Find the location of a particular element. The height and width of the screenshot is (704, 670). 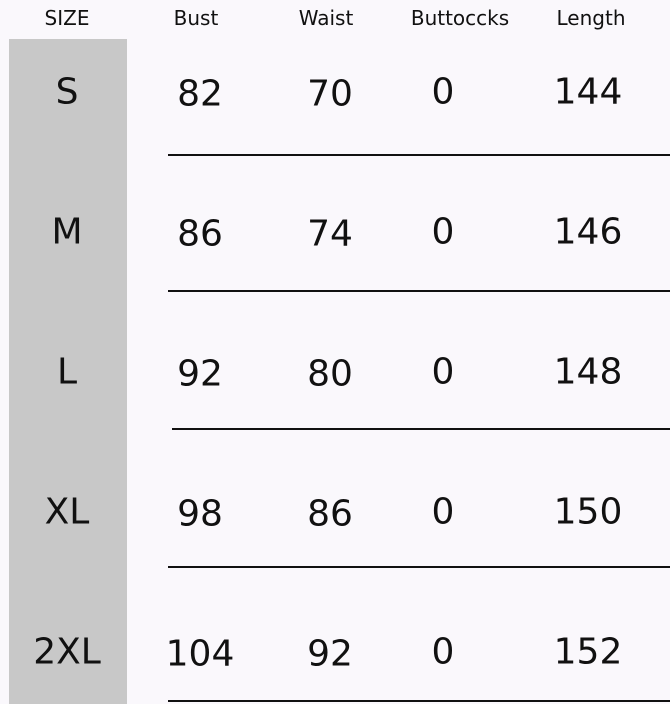

cell-bust: 98 is located at coordinates (200, 514).